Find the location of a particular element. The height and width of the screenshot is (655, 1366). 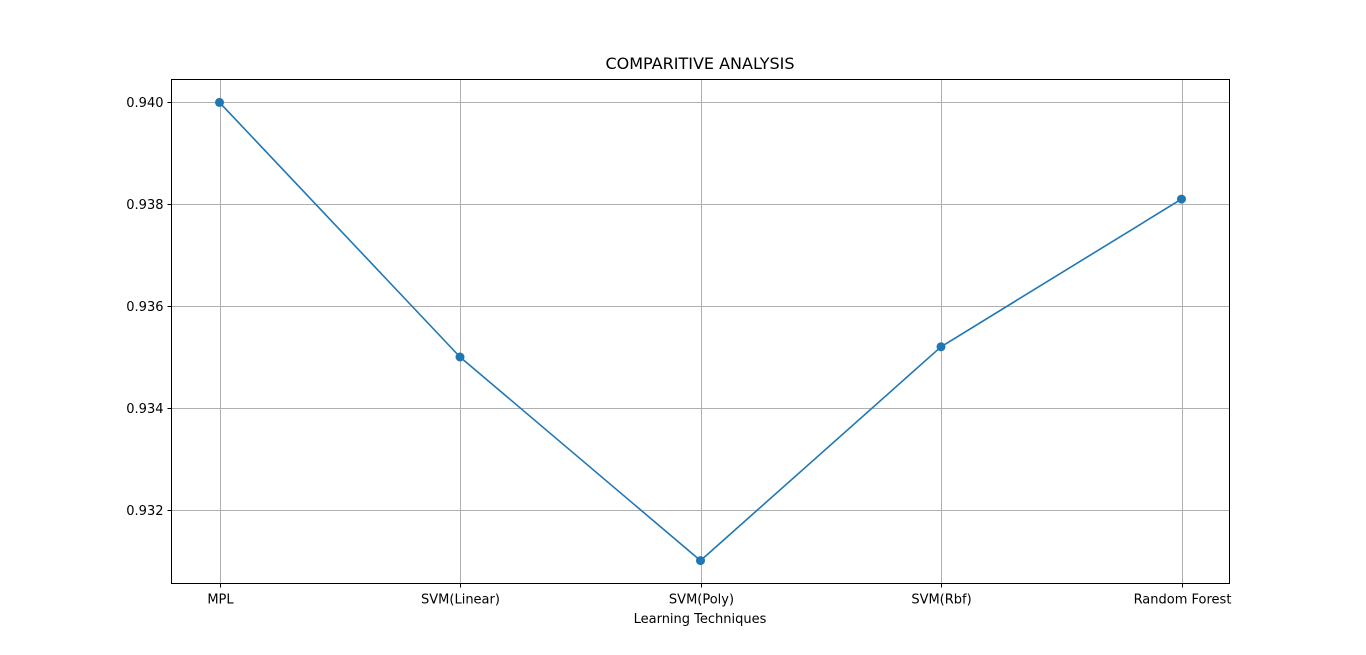

y-tick-label: 0.940 is located at coordinates (144, 103).